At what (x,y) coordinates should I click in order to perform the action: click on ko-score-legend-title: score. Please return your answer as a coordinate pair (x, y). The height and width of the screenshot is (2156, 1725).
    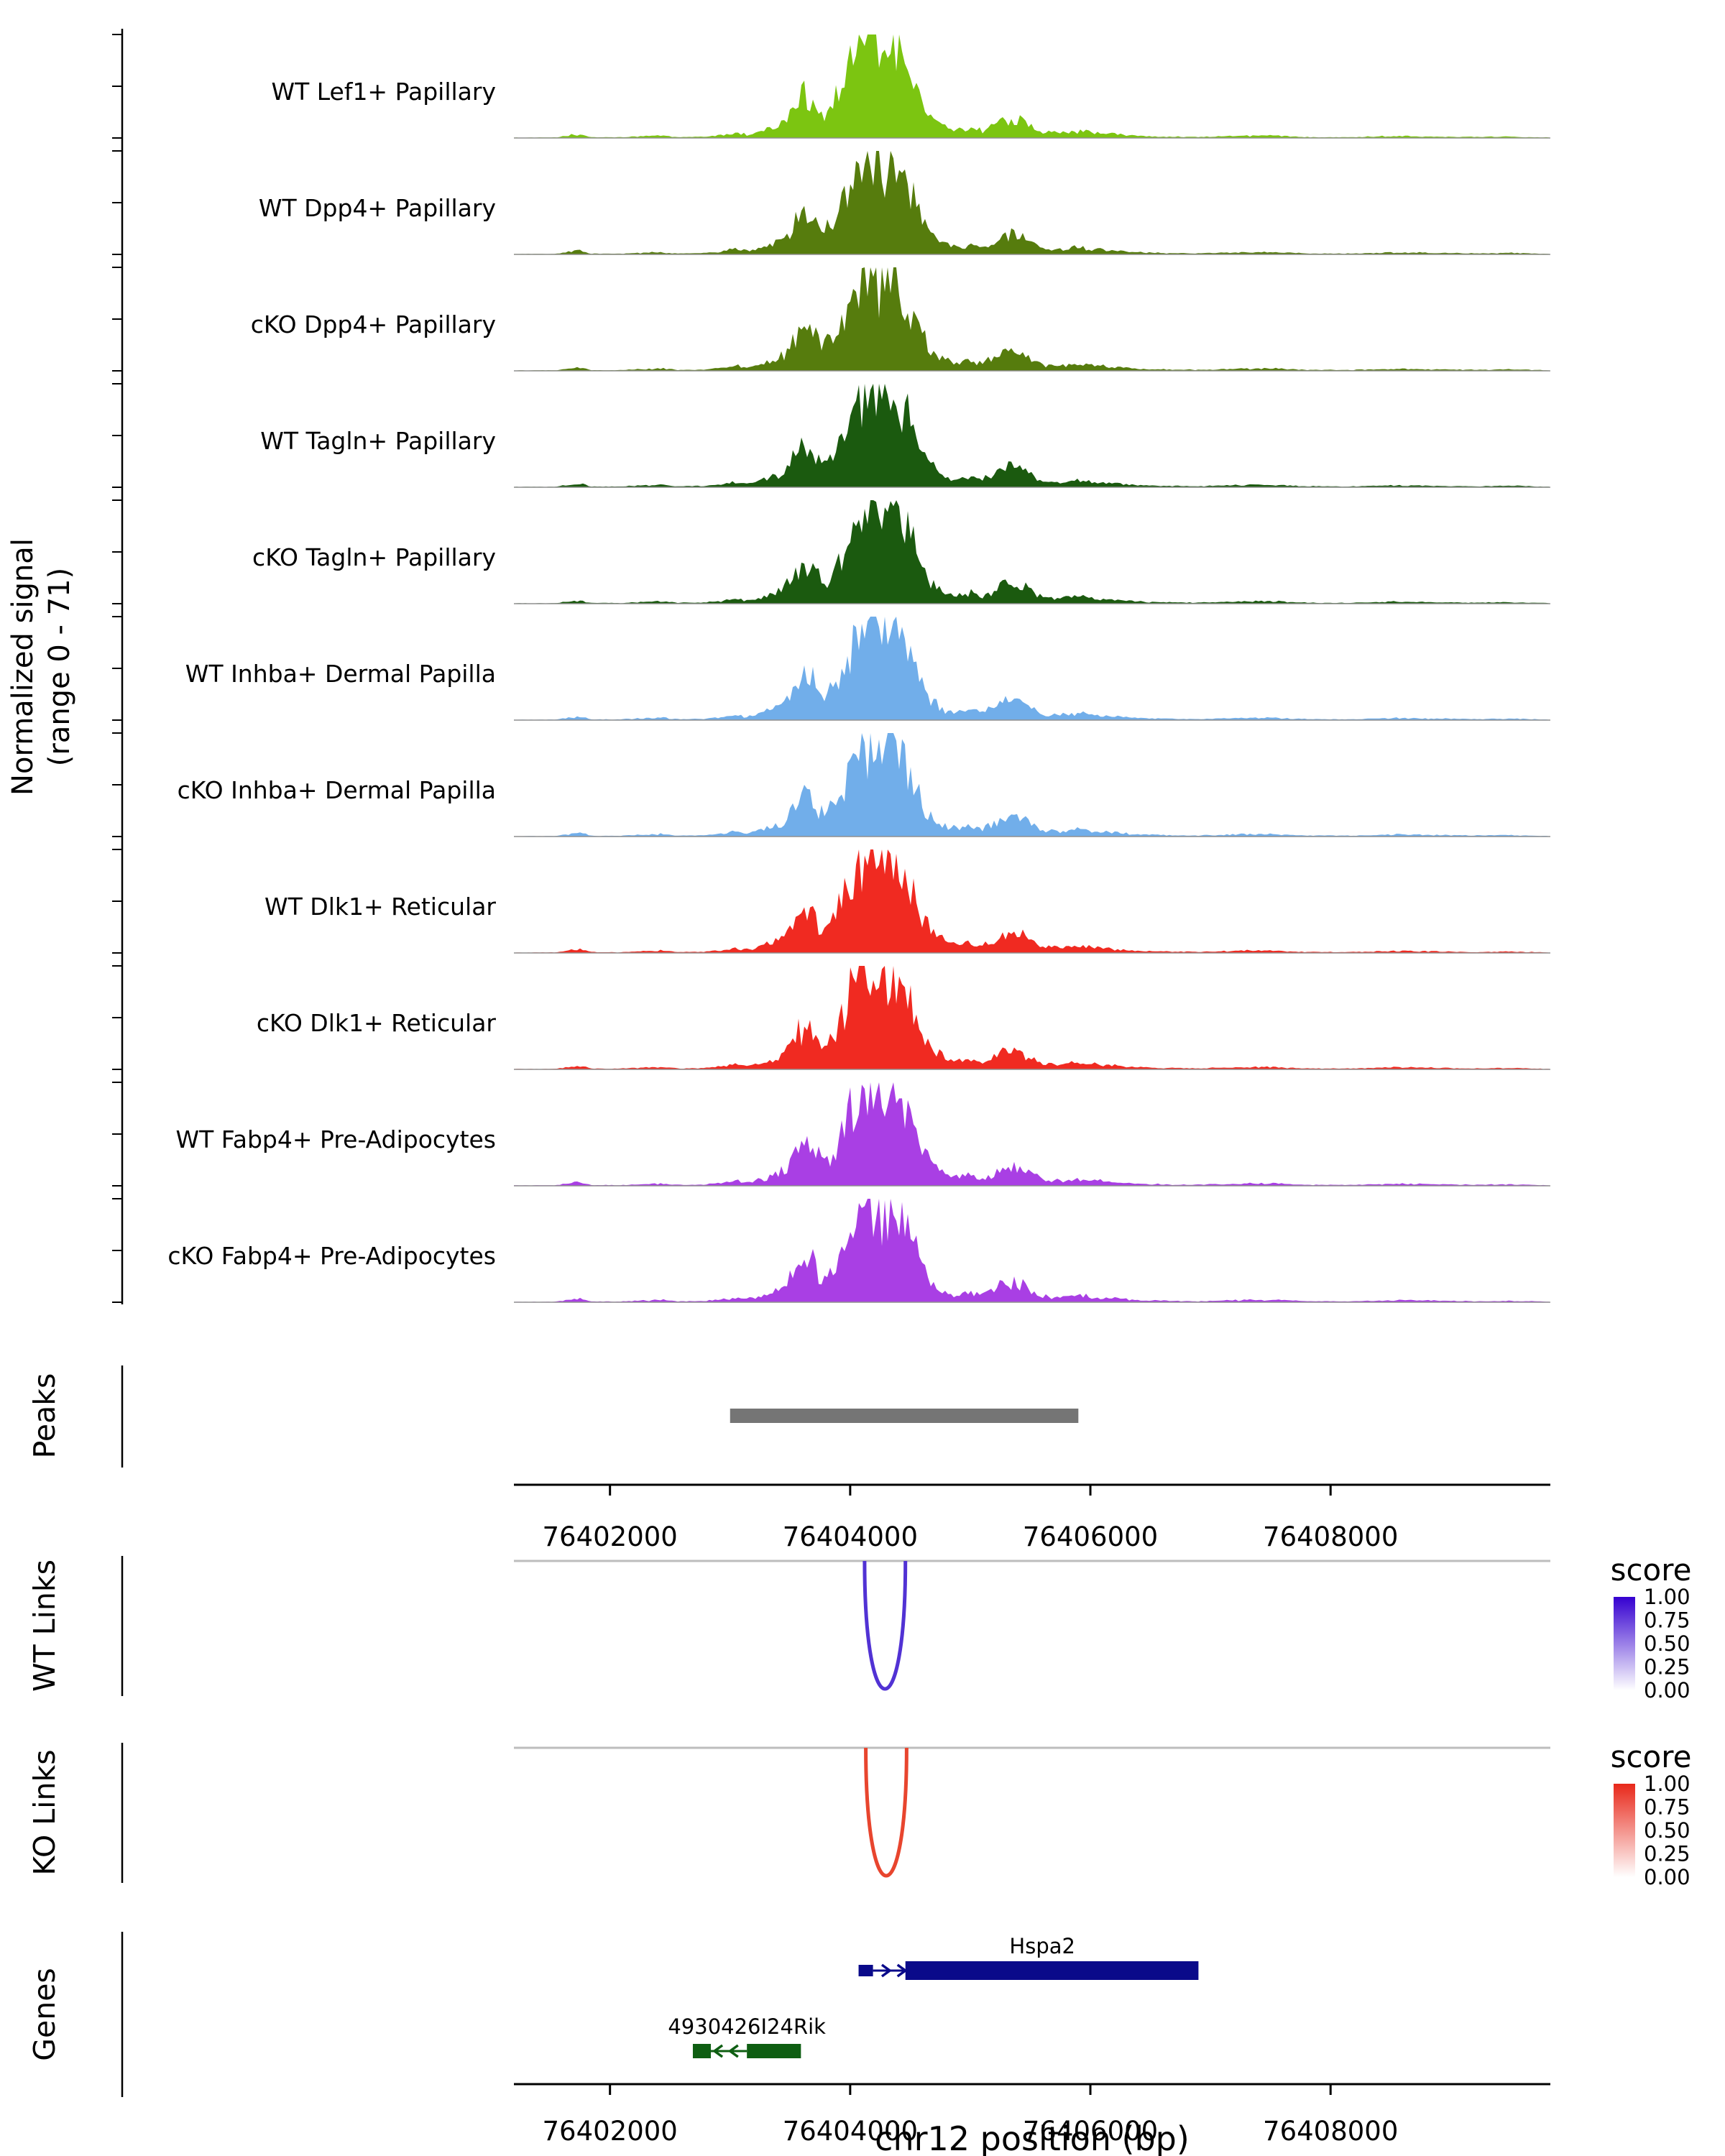
    Looking at the image, I should click on (1651, 1757).